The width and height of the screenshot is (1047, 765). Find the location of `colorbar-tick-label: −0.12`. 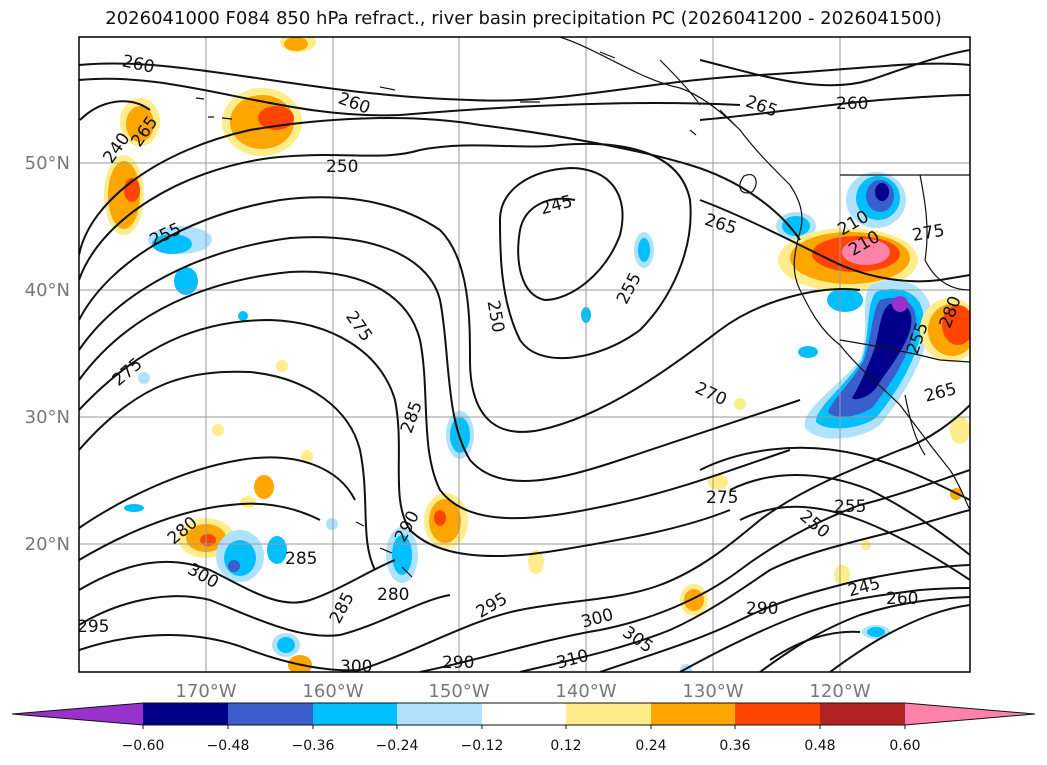

colorbar-tick-label: −0.12 is located at coordinates (482, 746).